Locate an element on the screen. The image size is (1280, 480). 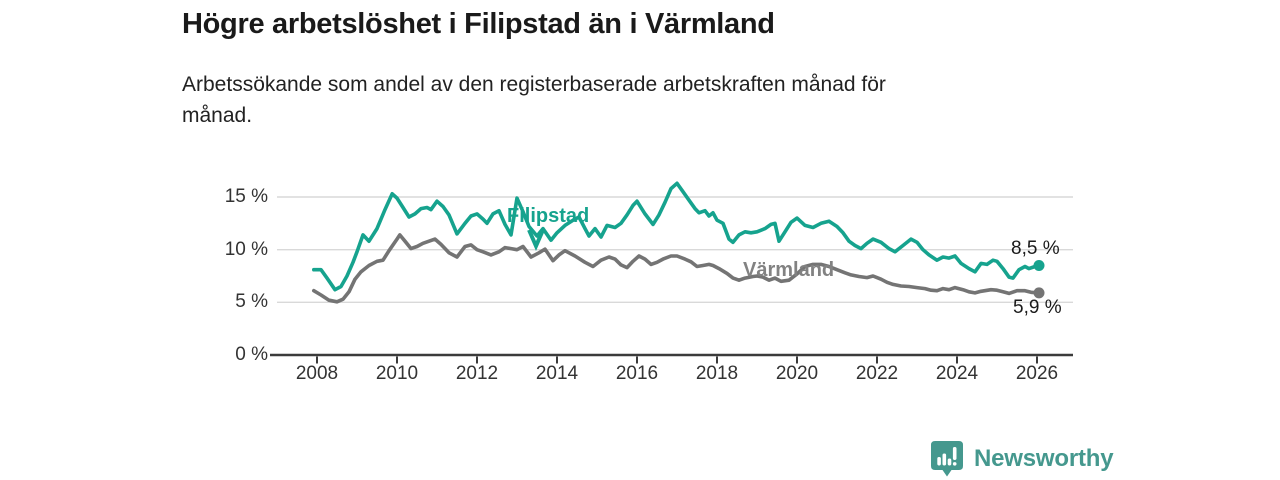
series-lines is located at coordinates (676, 242).